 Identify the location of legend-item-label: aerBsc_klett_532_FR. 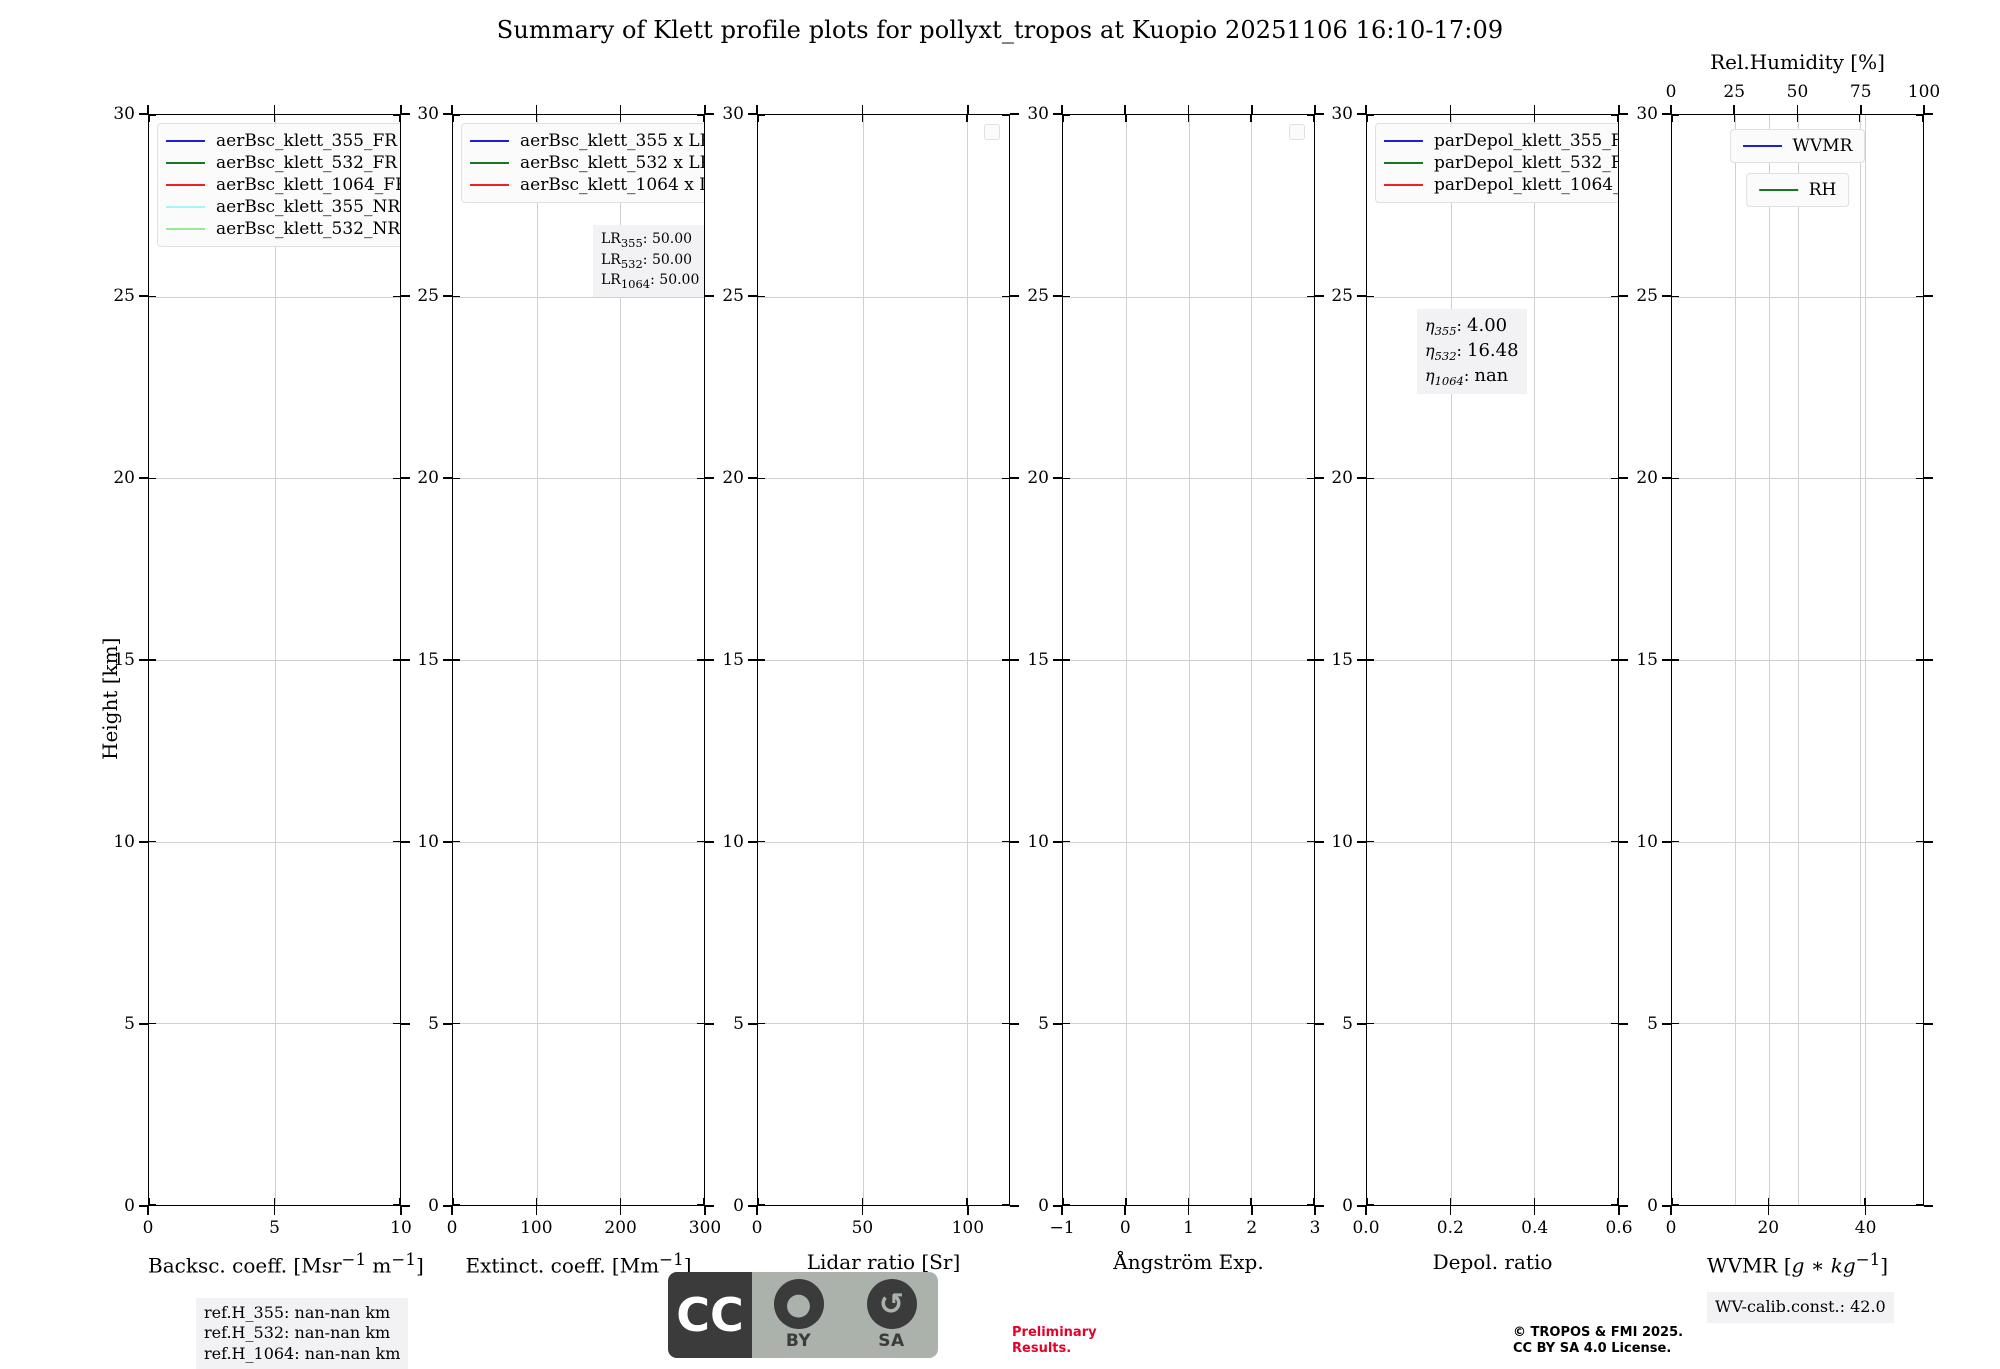
(307, 162).